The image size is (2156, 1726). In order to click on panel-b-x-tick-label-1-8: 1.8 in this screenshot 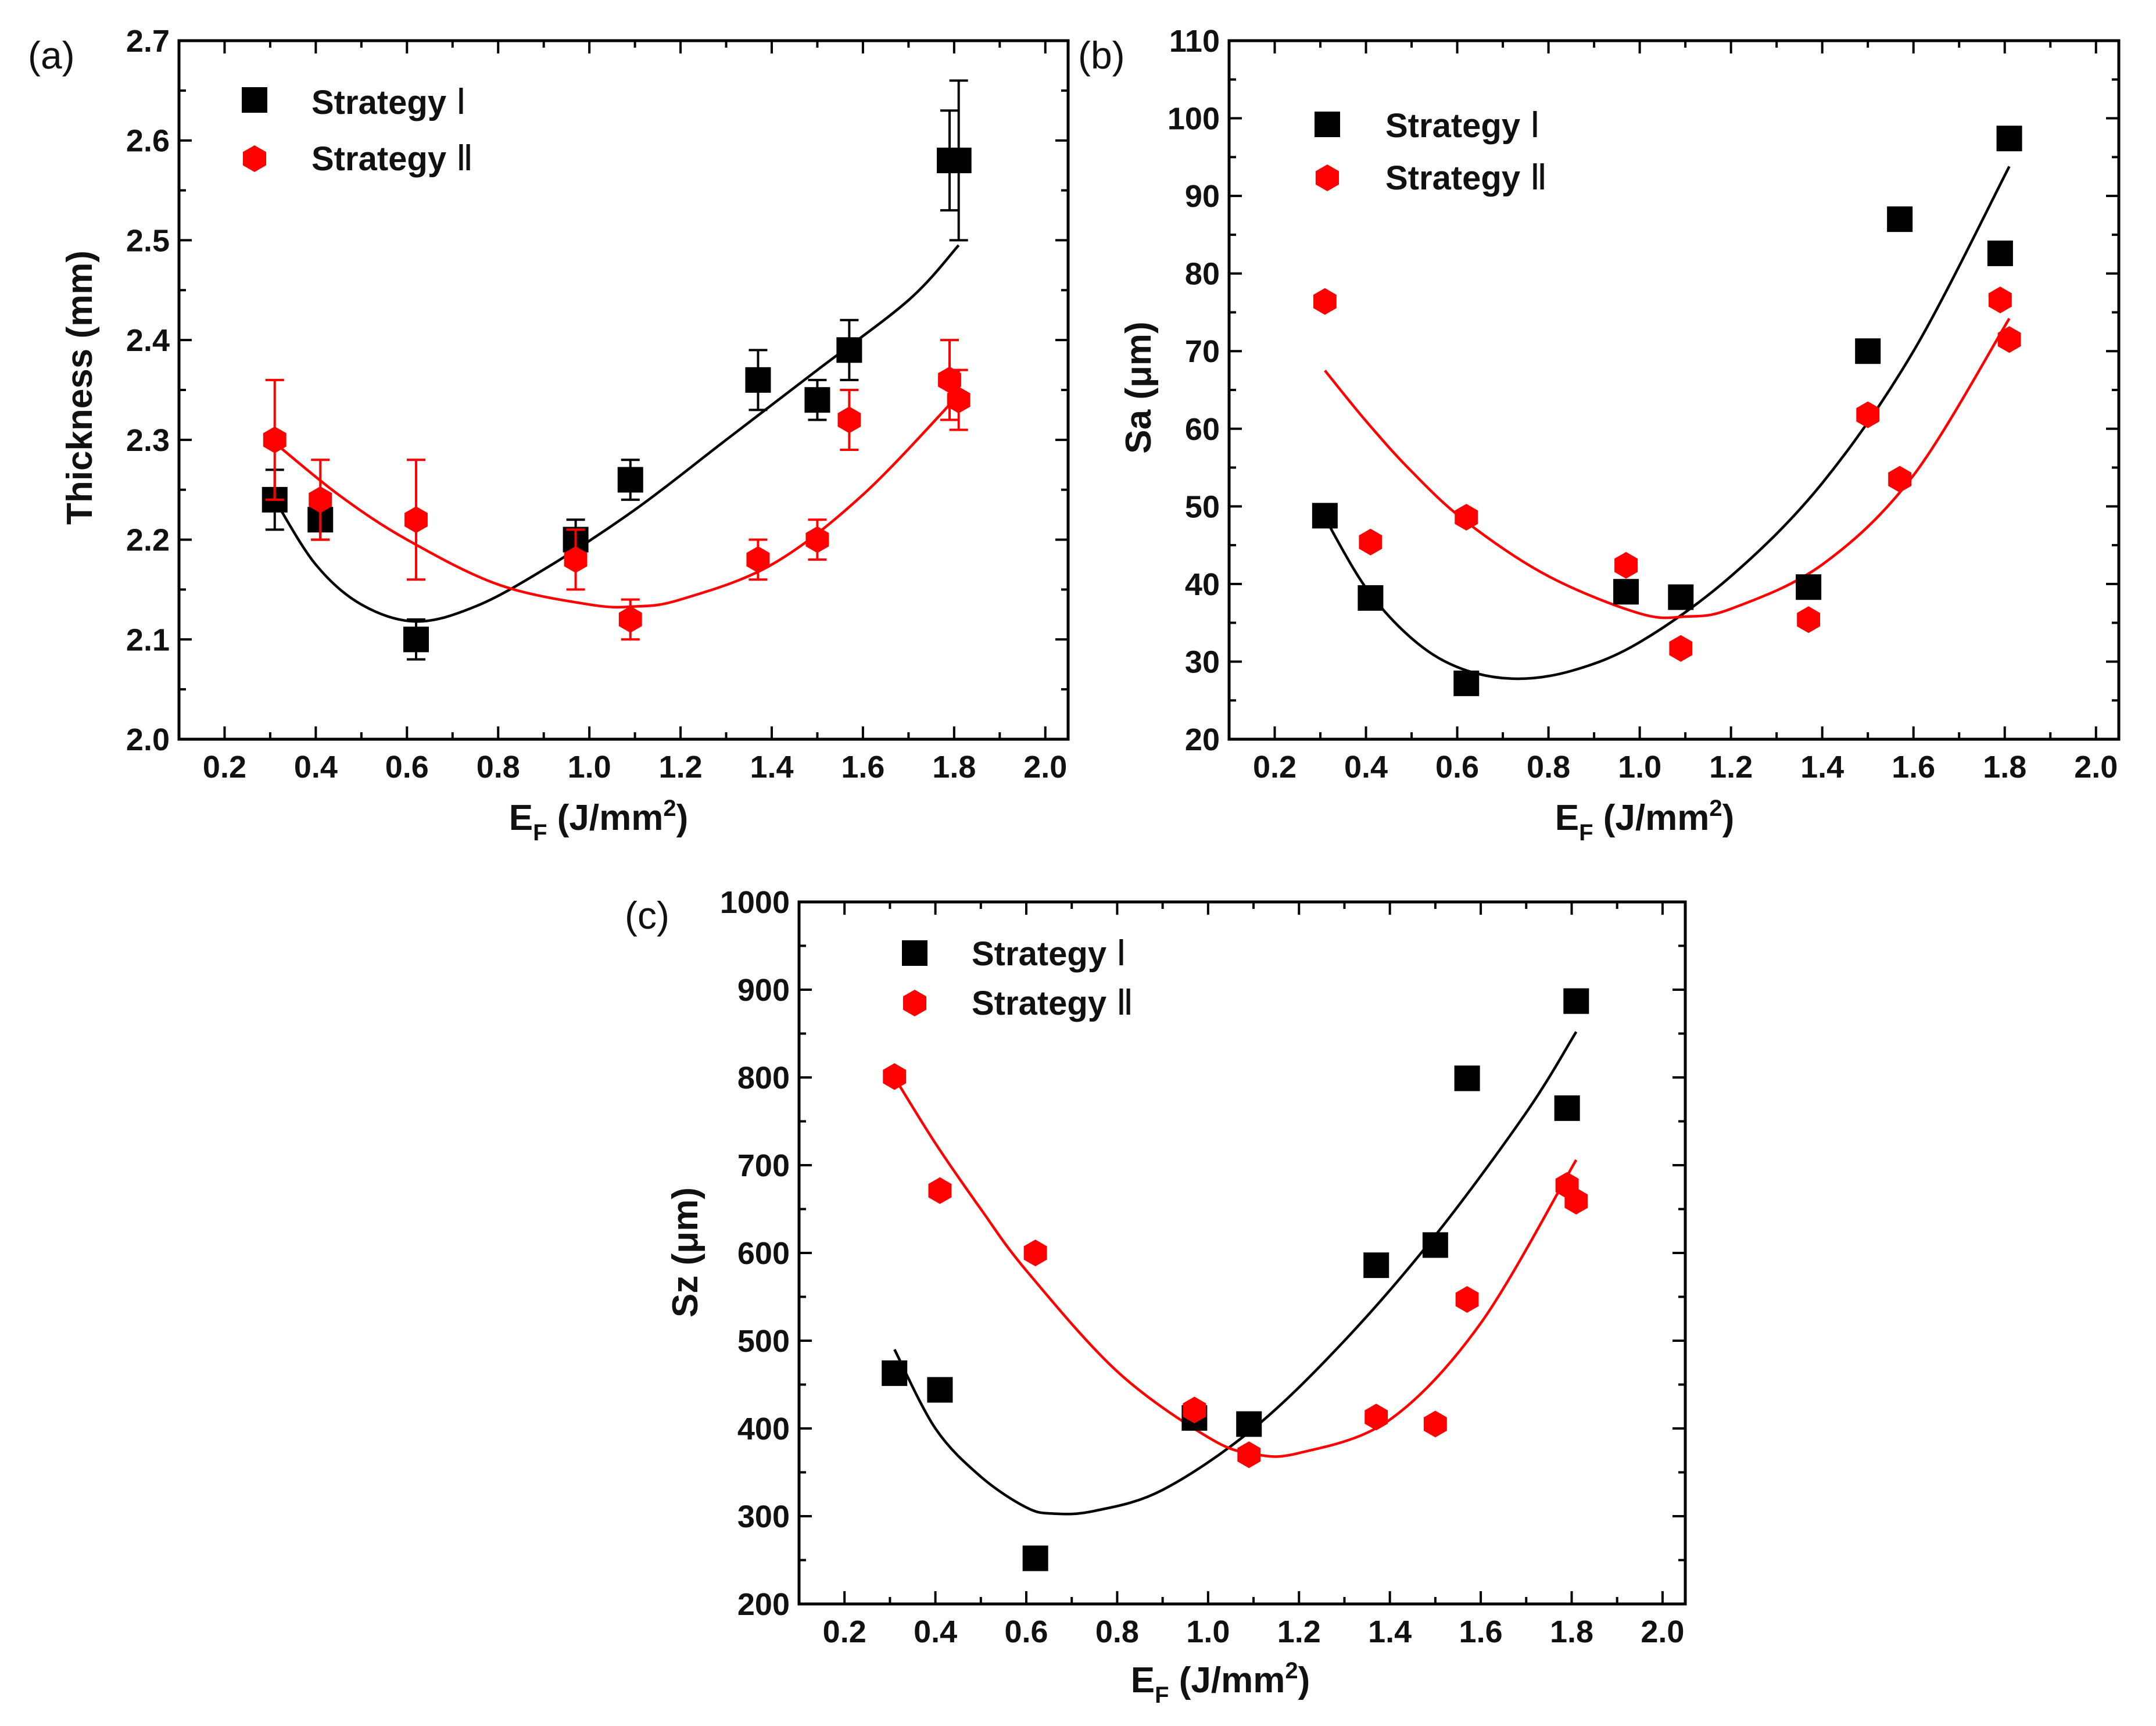, I will do `click(2004, 767)`.